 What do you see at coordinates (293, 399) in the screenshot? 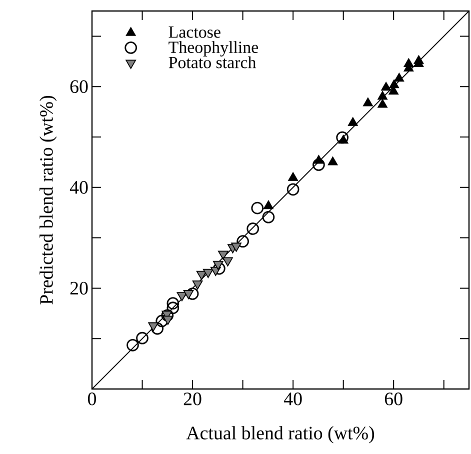
I see `x-tick-label: 40` at bounding box center [293, 399].